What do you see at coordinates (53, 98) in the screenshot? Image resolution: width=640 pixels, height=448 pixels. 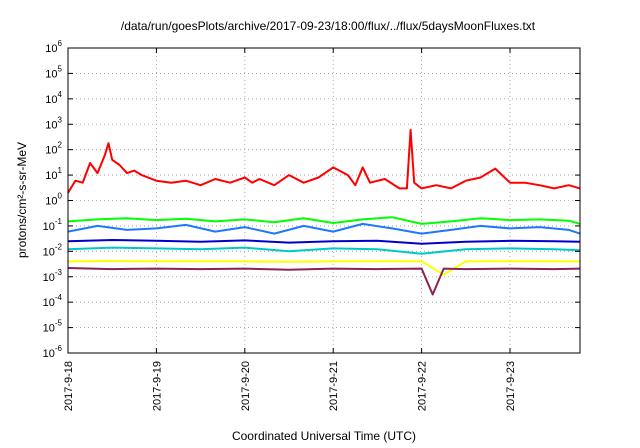 I see `y-tick-label: 10⁴` at bounding box center [53, 98].